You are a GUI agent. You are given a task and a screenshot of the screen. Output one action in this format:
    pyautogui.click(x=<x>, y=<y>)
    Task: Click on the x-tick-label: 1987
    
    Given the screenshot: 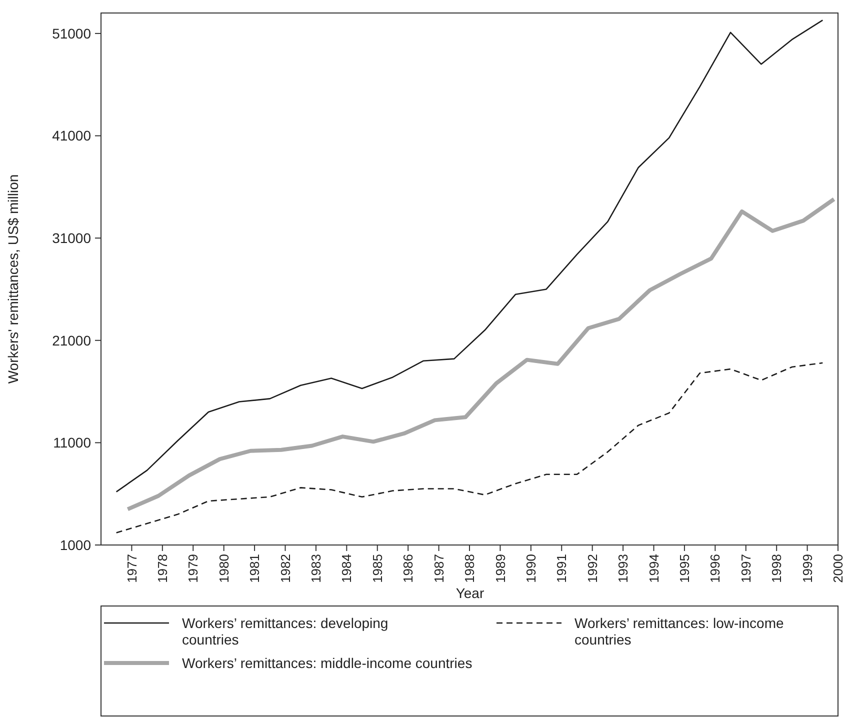 What is the action you would take?
    pyautogui.click(x=438, y=568)
    